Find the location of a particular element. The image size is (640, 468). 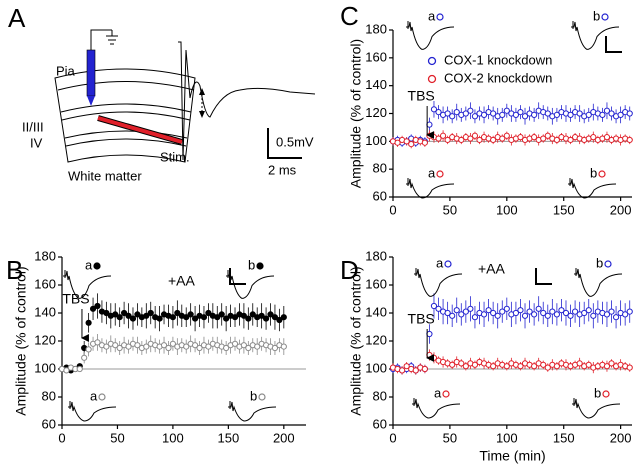

y-tick-label: 160 is located at coordinates (376, 283).